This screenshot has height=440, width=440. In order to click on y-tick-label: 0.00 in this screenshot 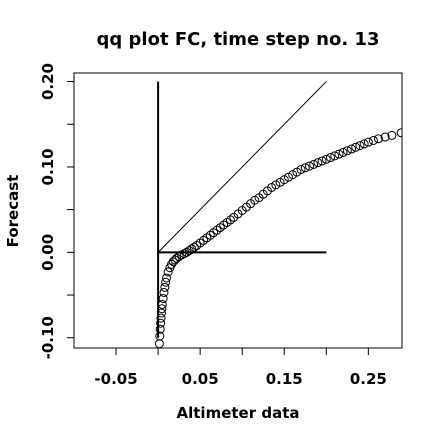, I will do `click(48, 252)`.